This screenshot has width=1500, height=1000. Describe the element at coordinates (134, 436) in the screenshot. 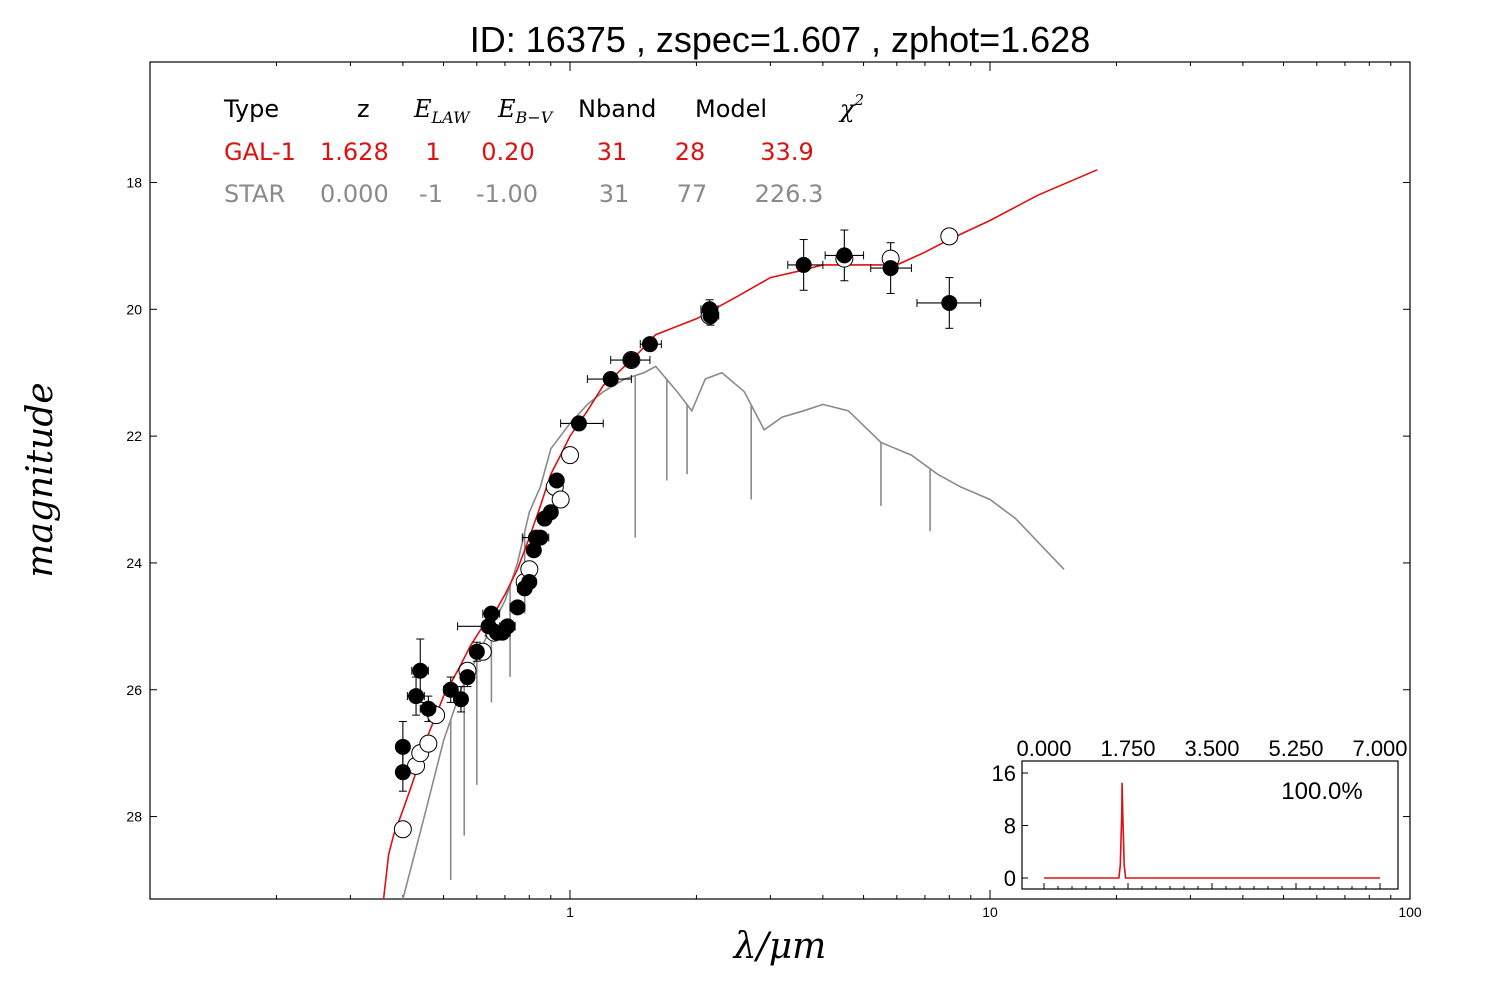

I see `y-tick-label: 22` at that location.